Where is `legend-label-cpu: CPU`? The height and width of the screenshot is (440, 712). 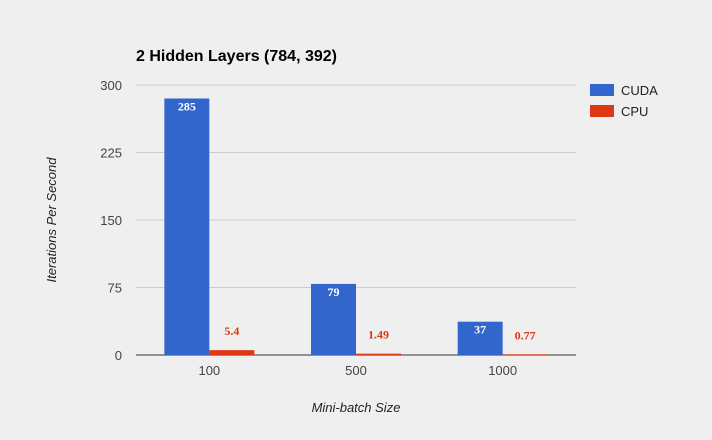 legend-label-cpu: CPU is located at coordinates (634, 111).